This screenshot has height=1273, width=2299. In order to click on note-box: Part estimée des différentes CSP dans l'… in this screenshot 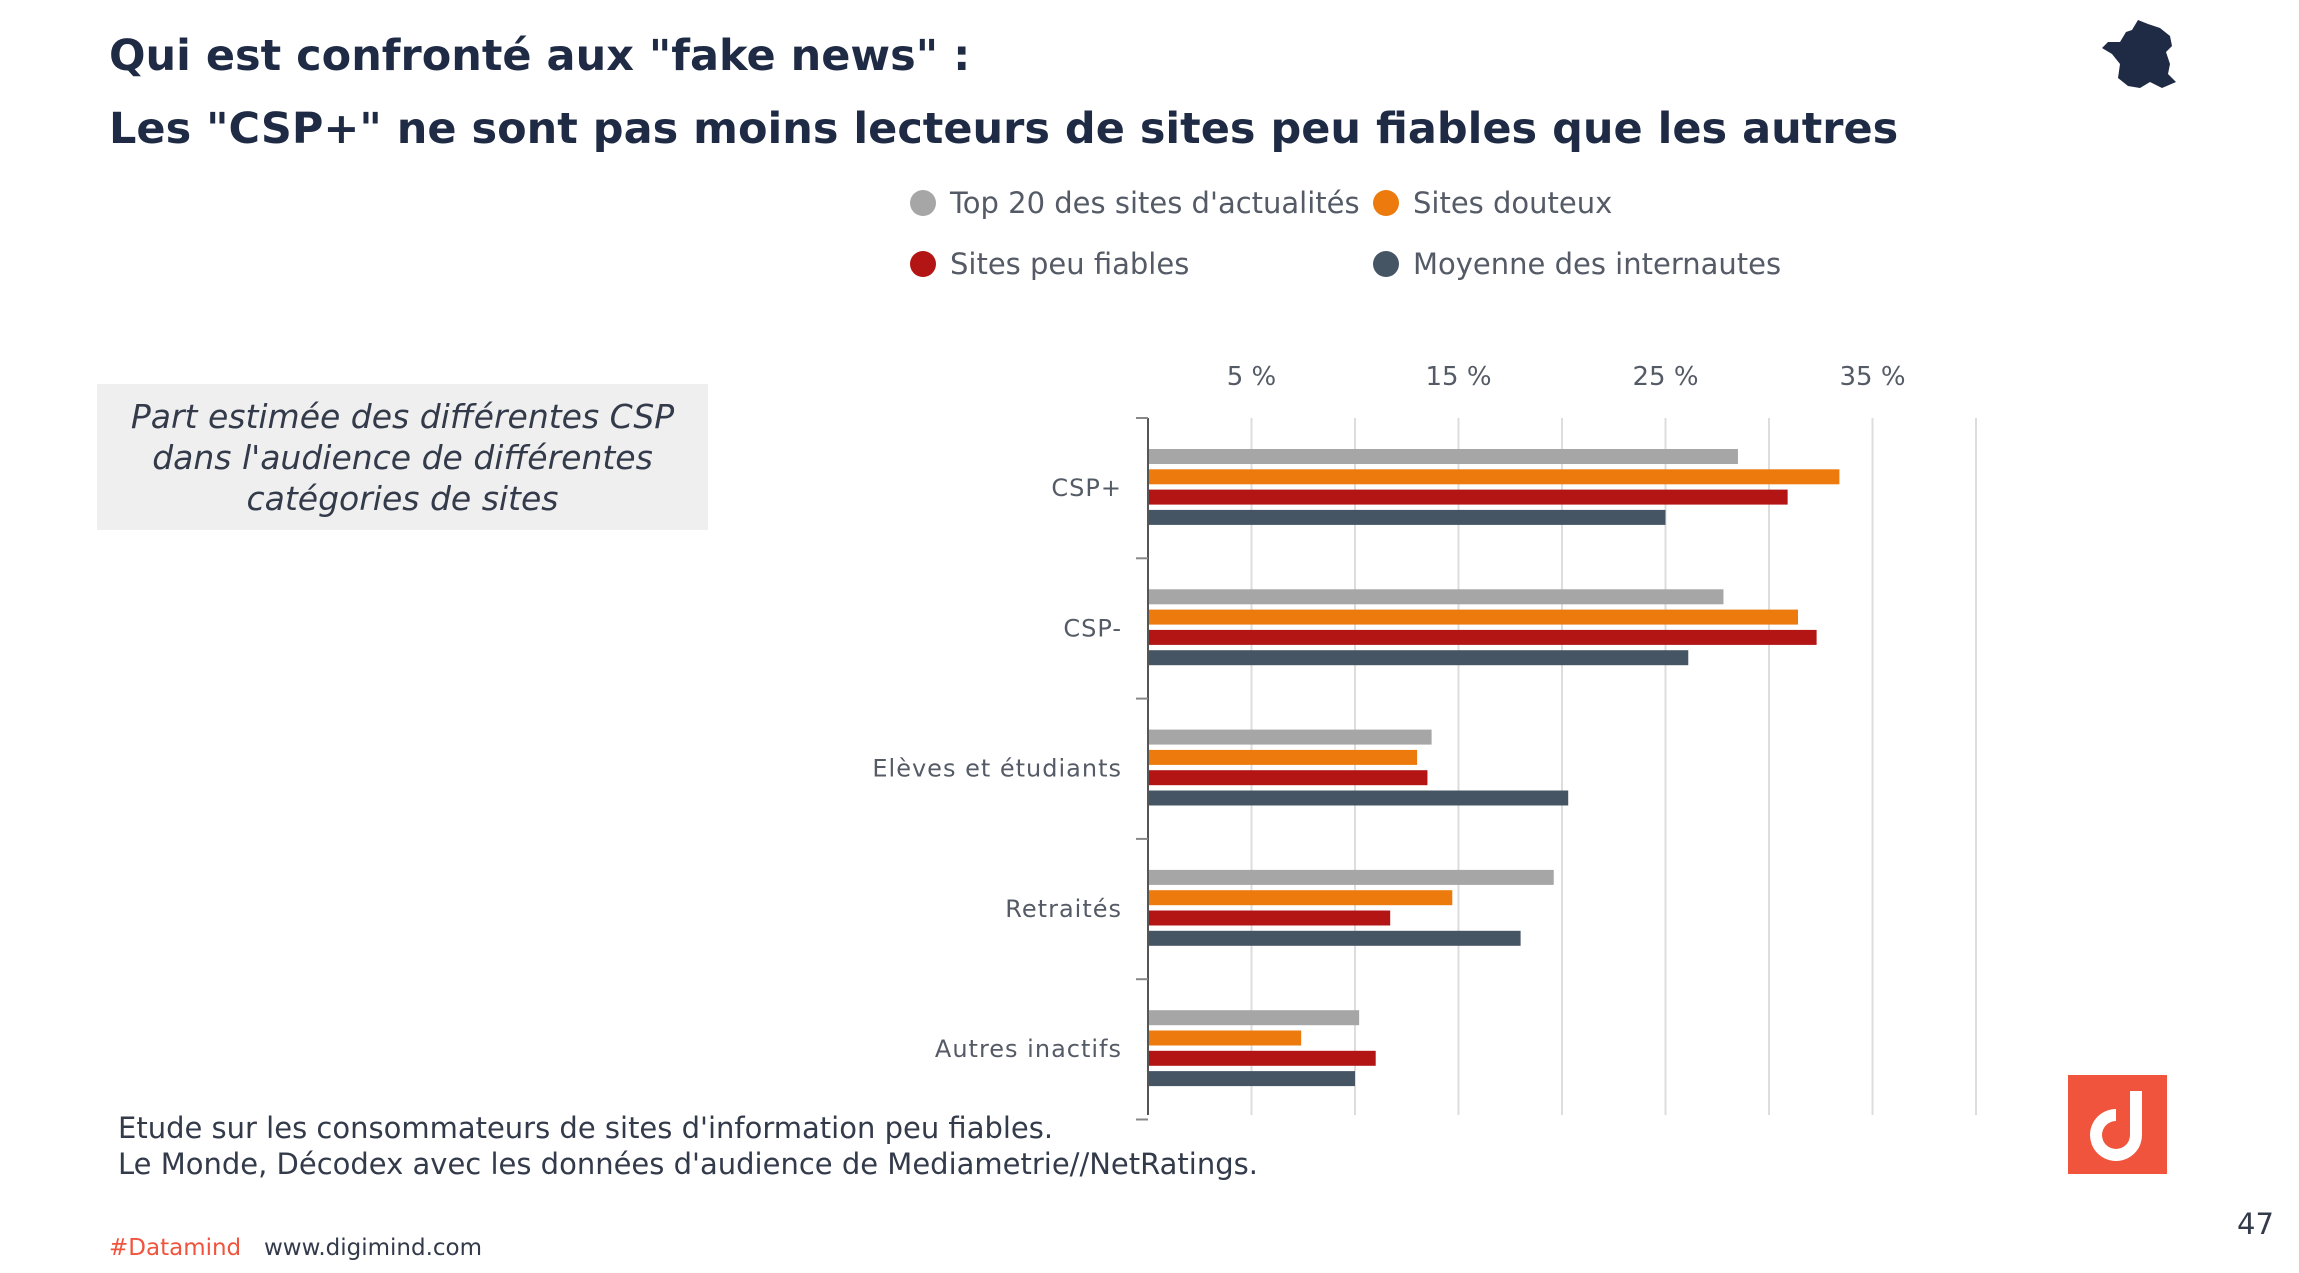, I will do `click(402, 457)`.